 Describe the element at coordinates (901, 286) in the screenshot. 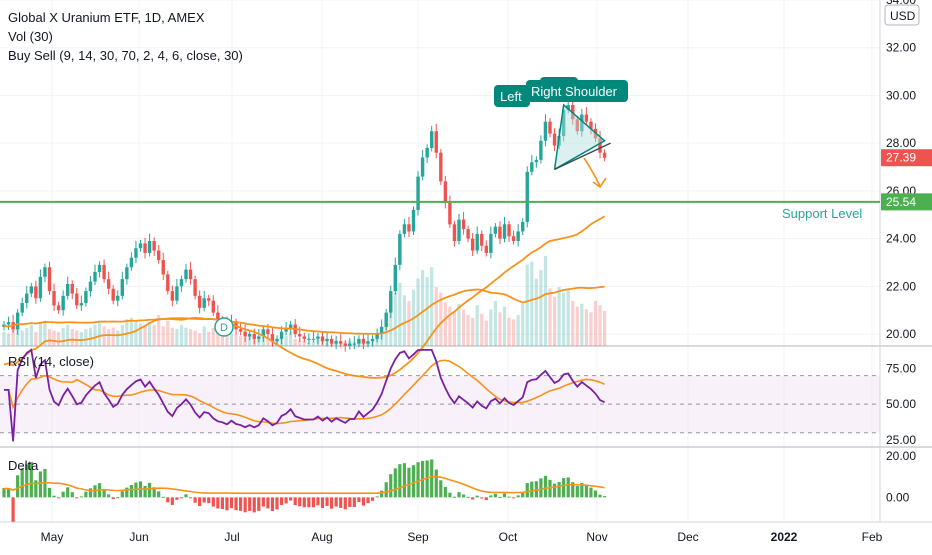

I see `price-tick-label: 22.00` at that location.